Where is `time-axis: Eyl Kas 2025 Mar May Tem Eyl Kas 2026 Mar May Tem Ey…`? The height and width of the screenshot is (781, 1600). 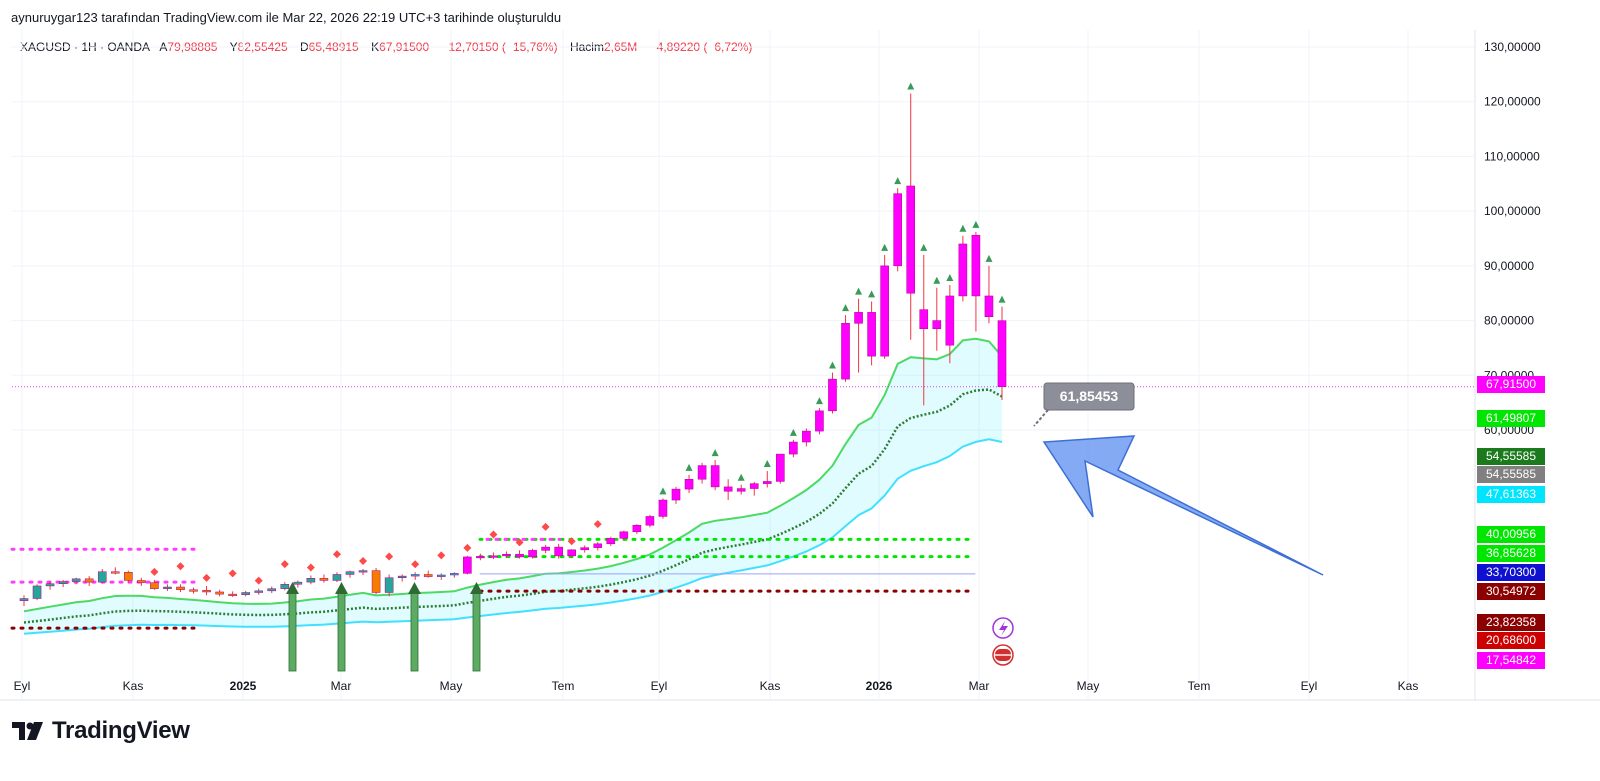
time-axis: Eyl Kas 2025 Mar May Tem Eyl Kas 2026 Mar May Tem Ey… is located at coordinates (716, 686).